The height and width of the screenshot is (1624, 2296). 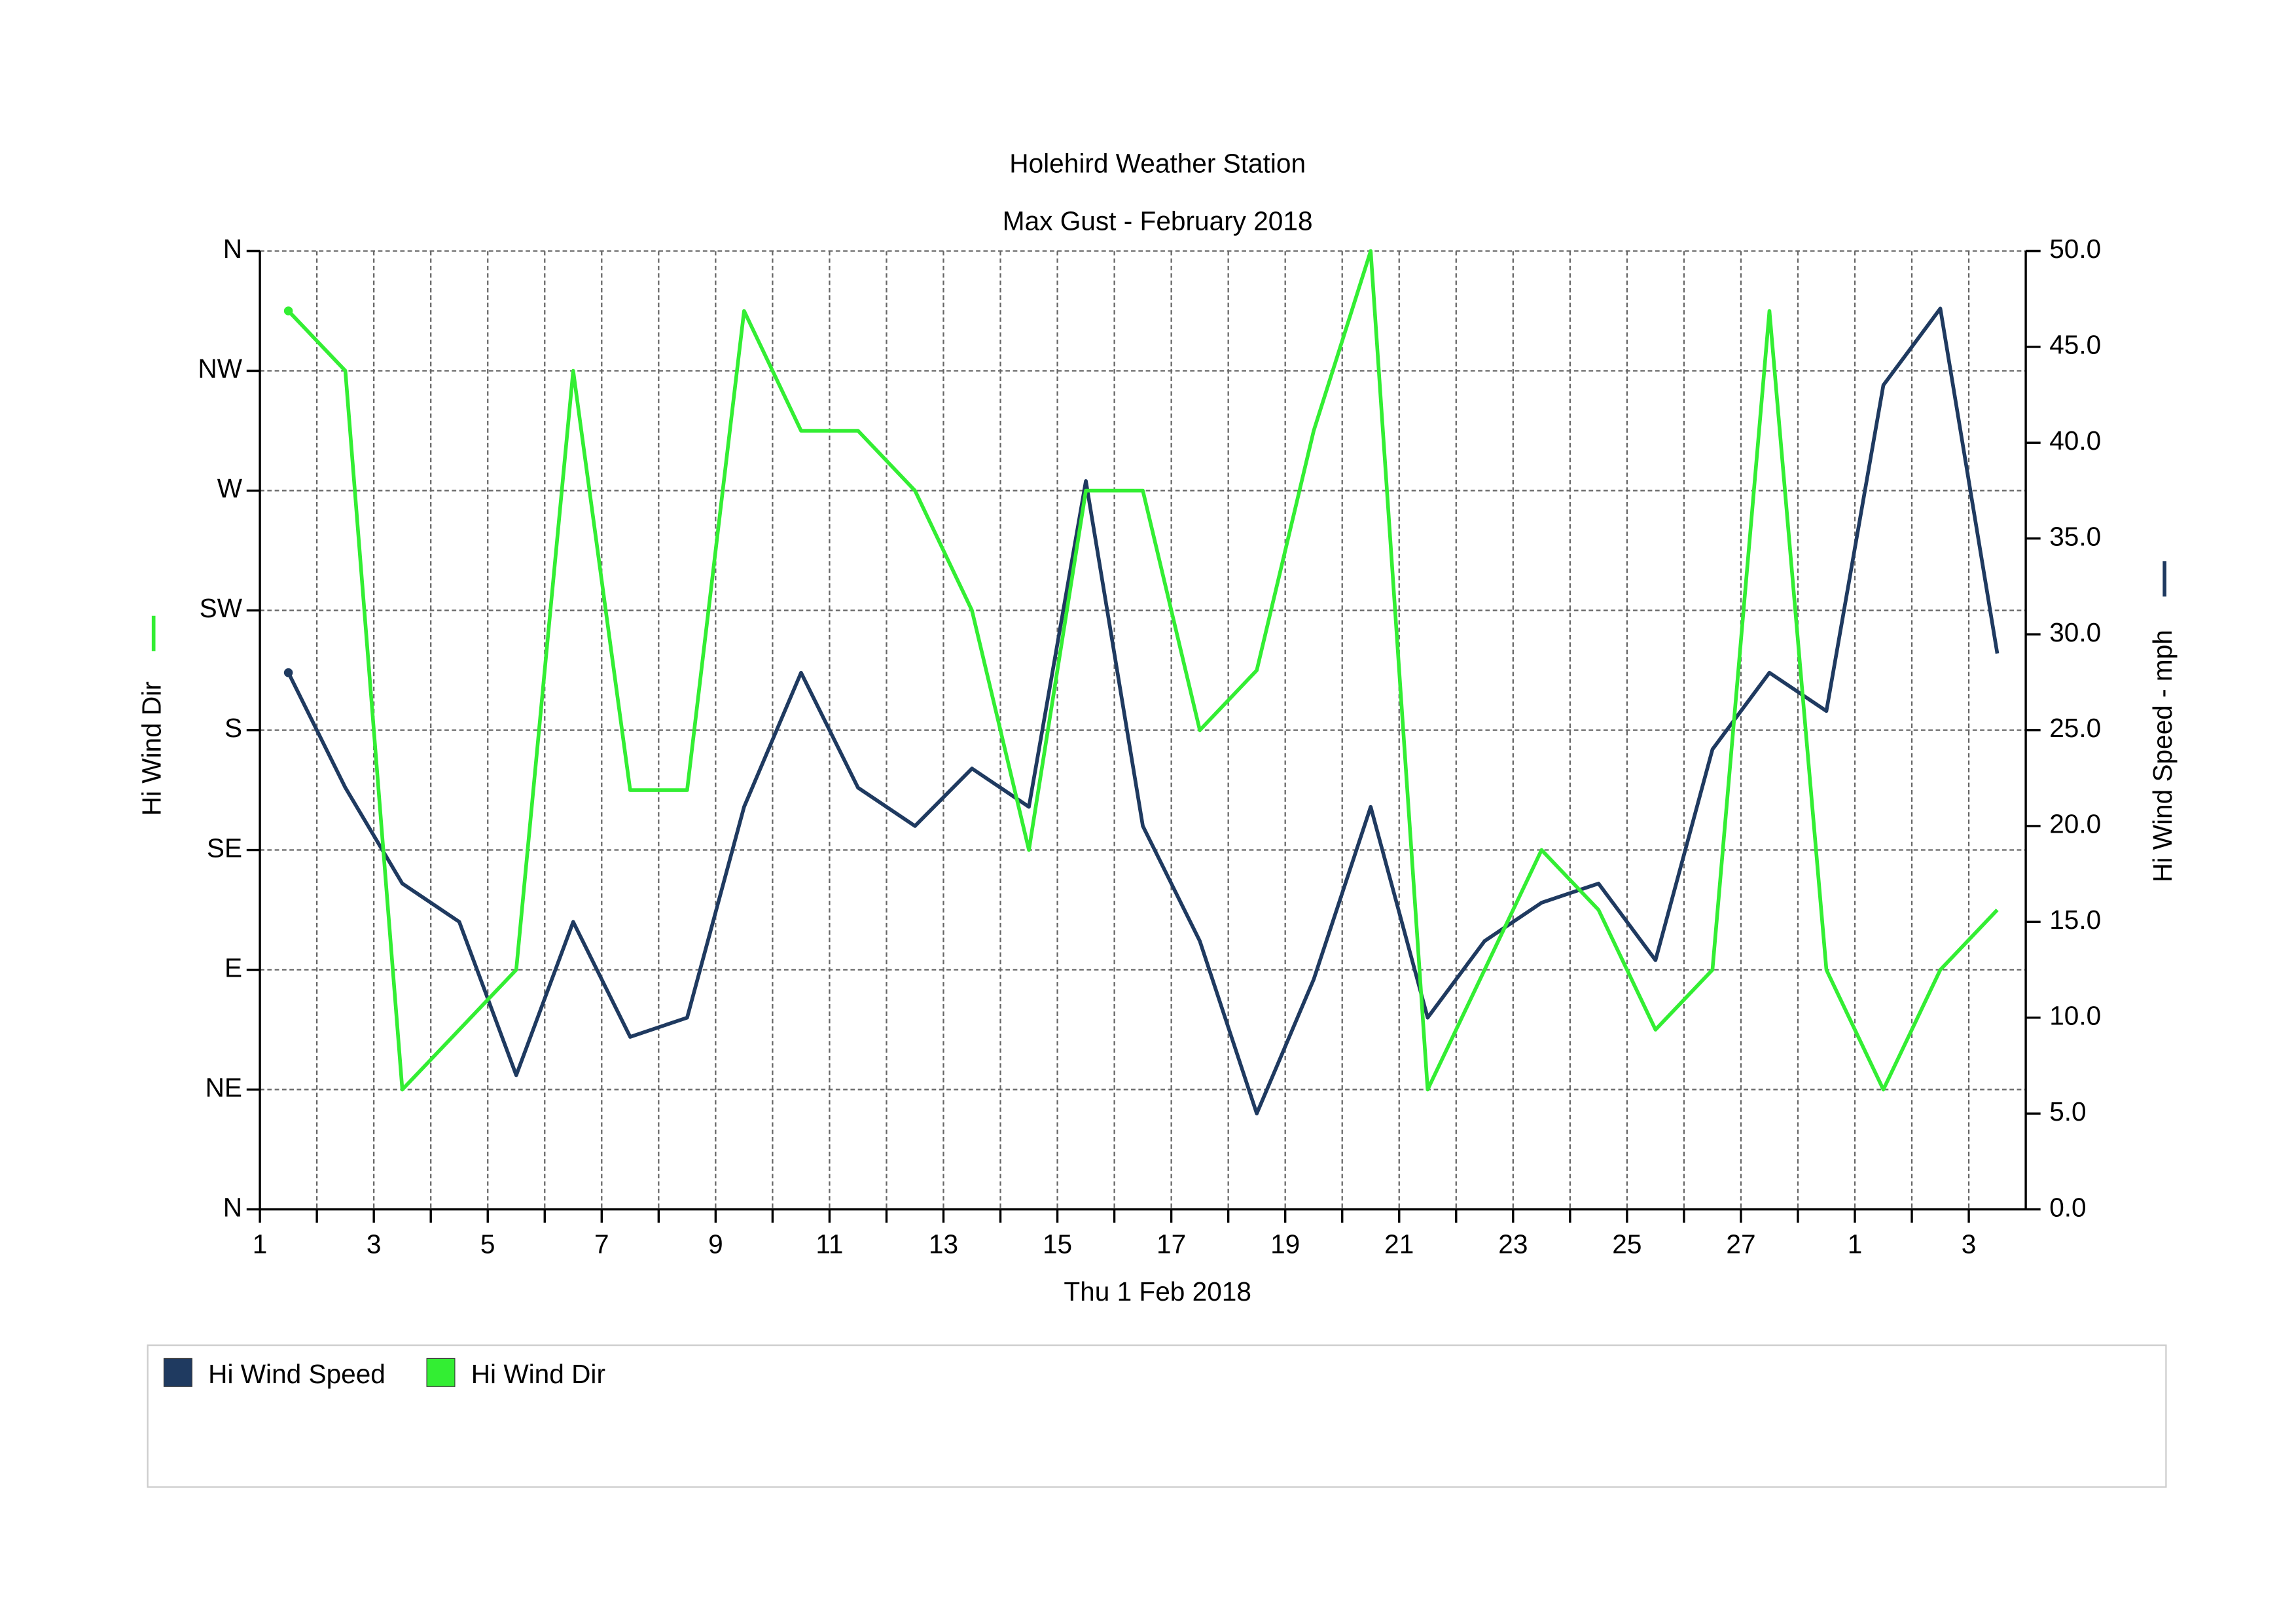 I want to click on y-tick-label: SW, so click(x=221, y=608).